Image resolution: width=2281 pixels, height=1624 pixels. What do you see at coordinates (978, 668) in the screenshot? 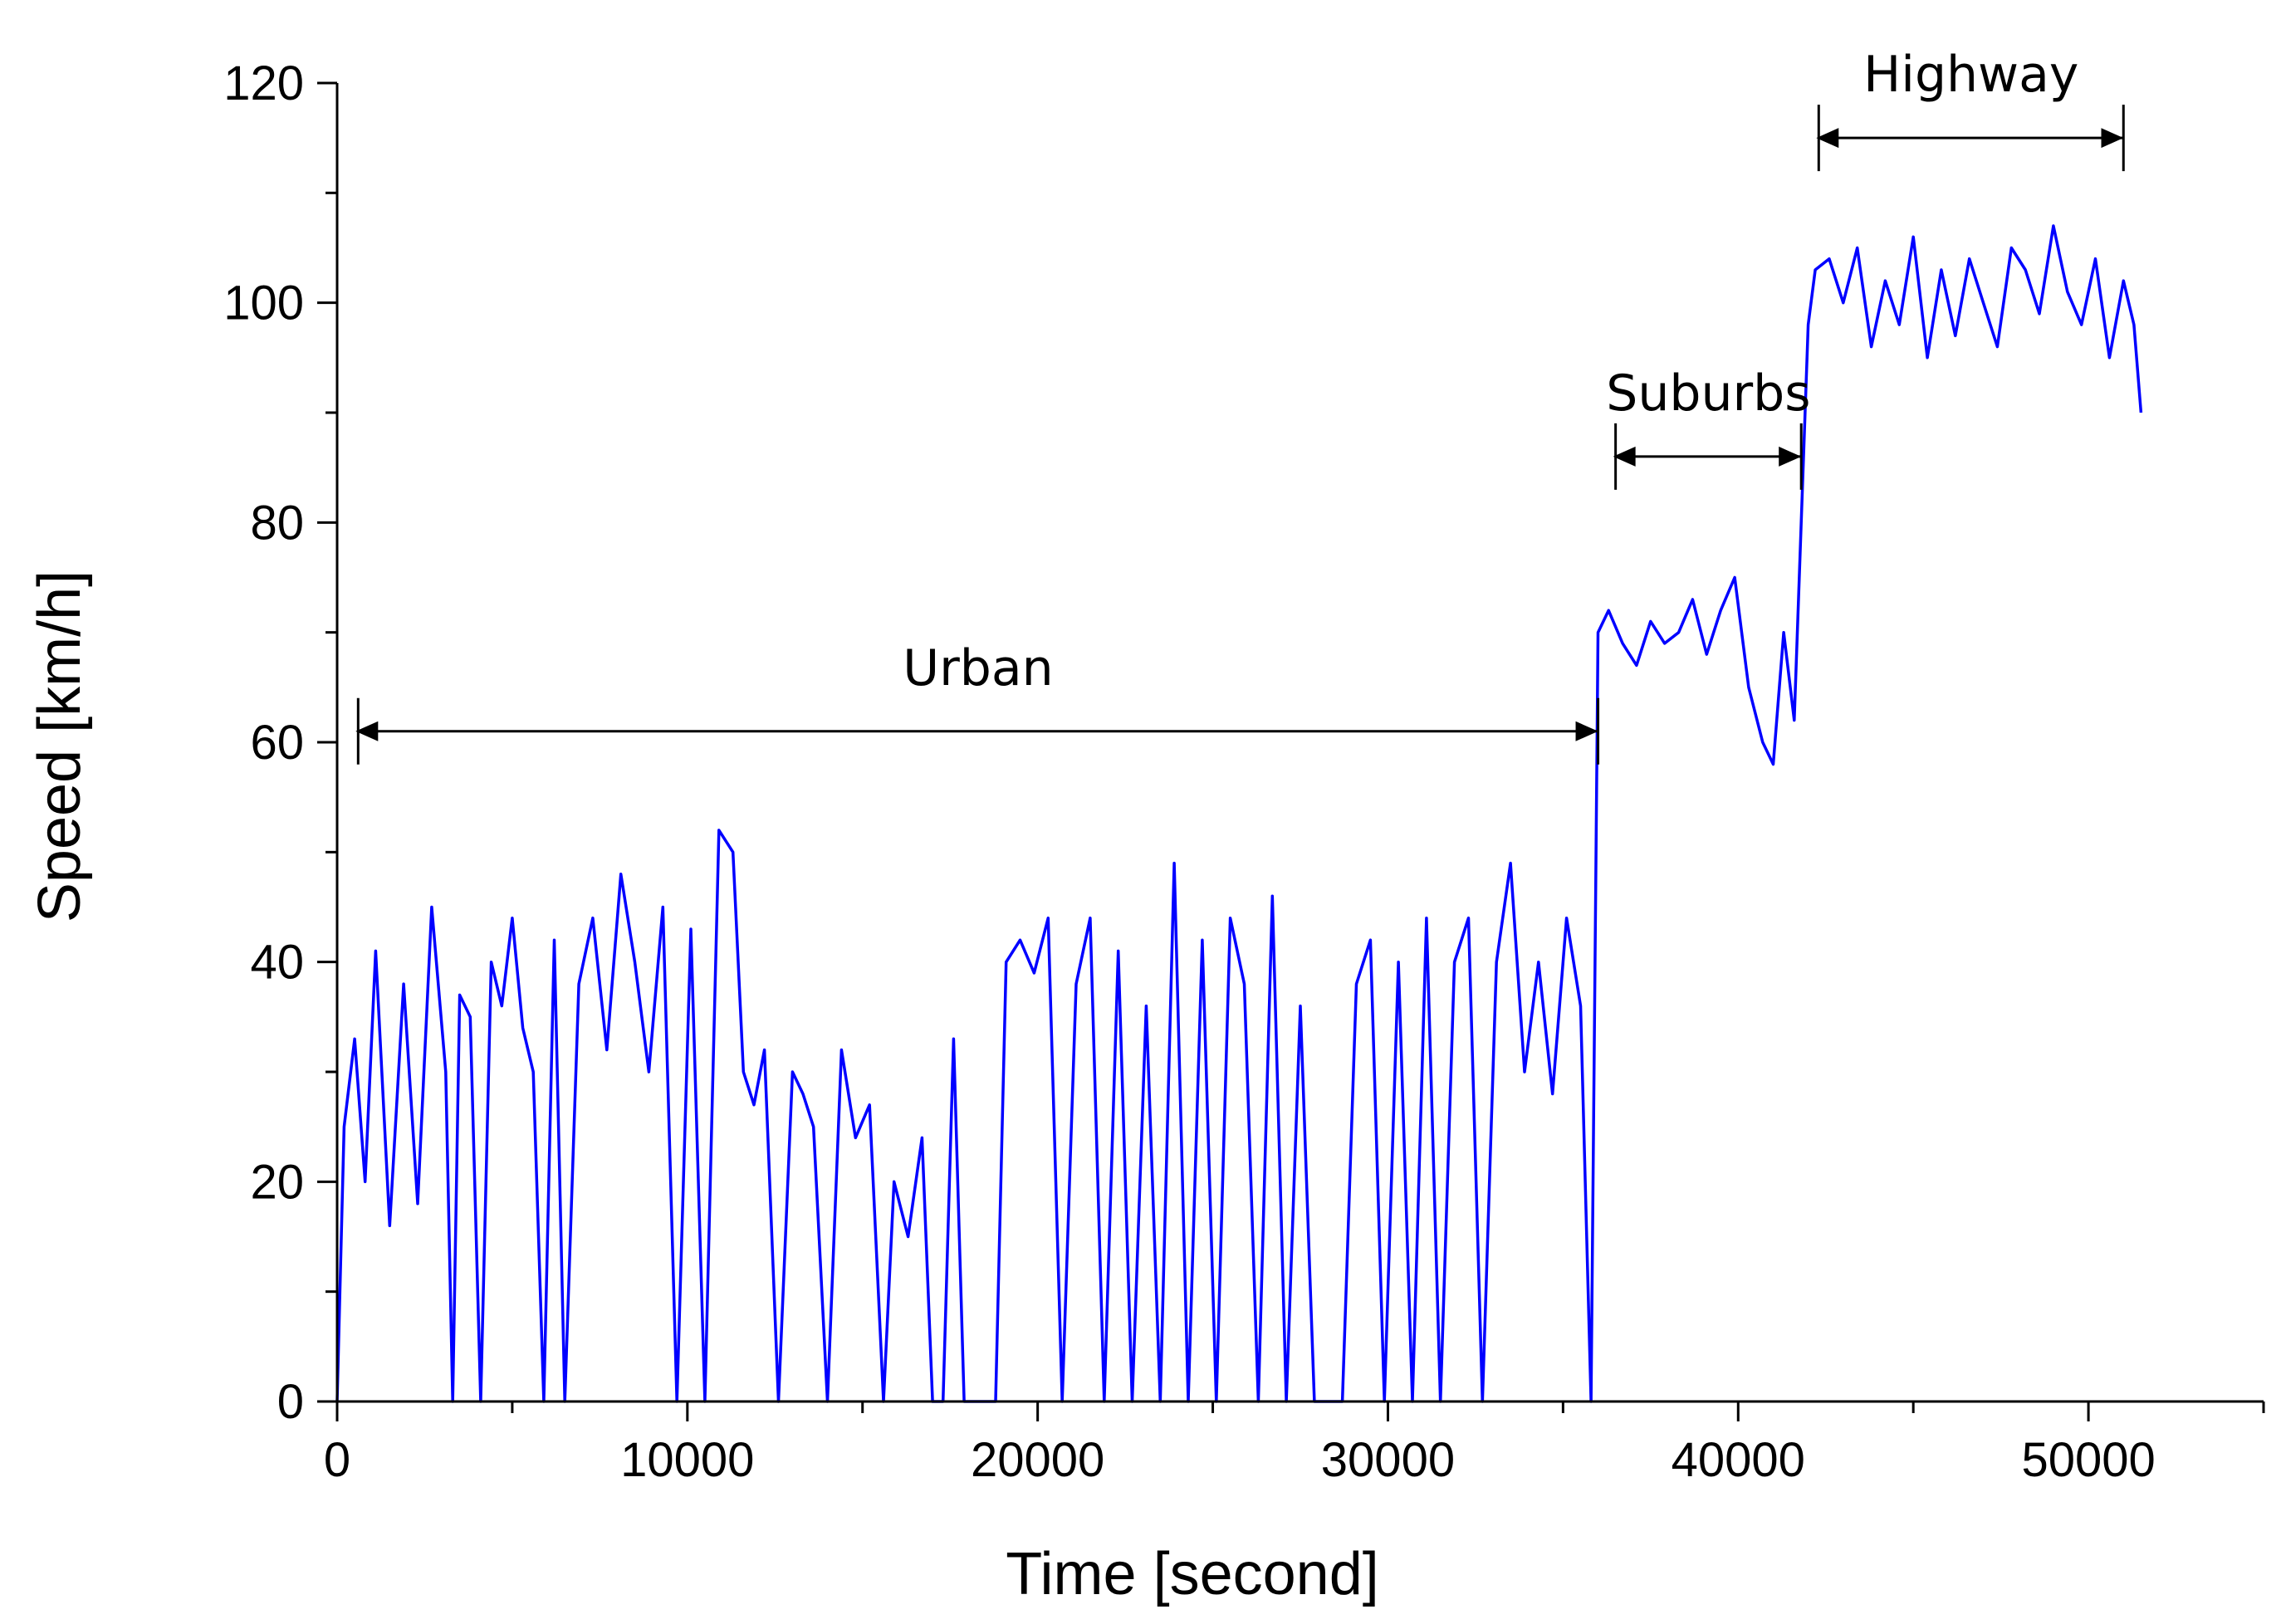
I see `annotation-label: Urban` at bounding box center [978, 668].